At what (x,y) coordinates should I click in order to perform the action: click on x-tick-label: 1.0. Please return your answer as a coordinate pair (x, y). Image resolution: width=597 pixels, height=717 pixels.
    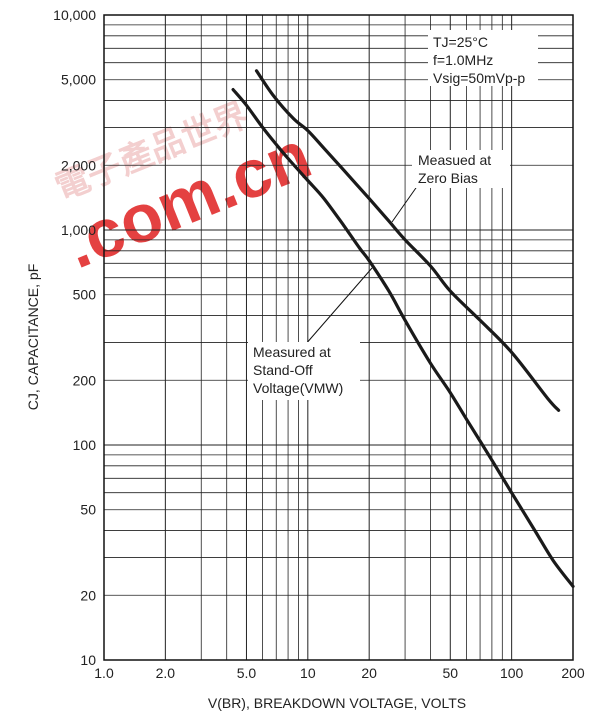
    Looking at the image, I should click on (104, 673).